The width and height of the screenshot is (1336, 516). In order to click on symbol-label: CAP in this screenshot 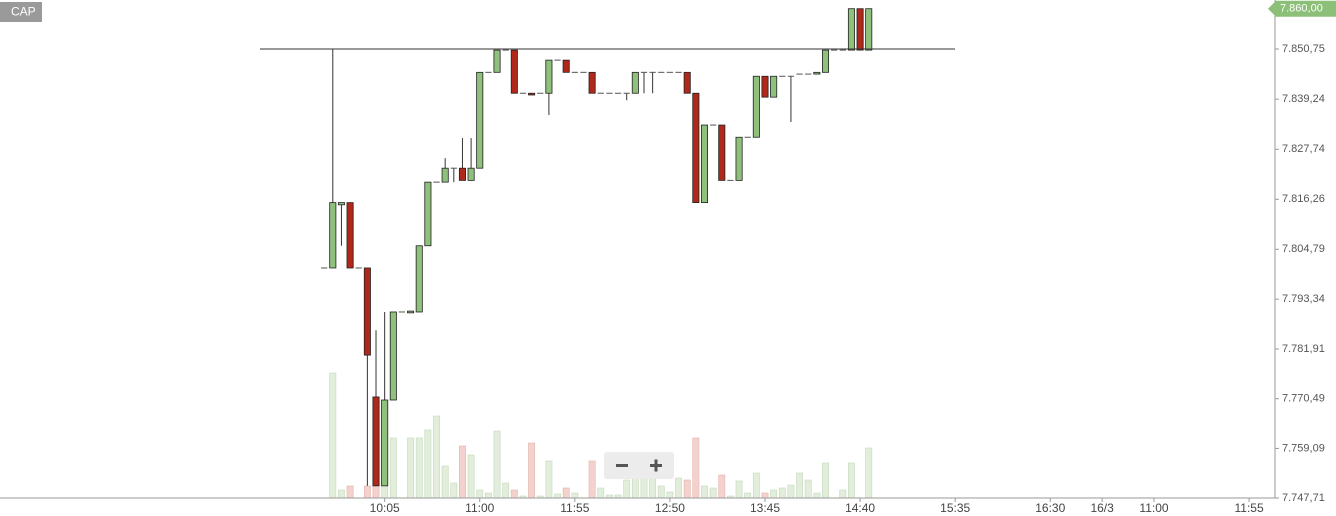, I will do `click(23, 12)`.